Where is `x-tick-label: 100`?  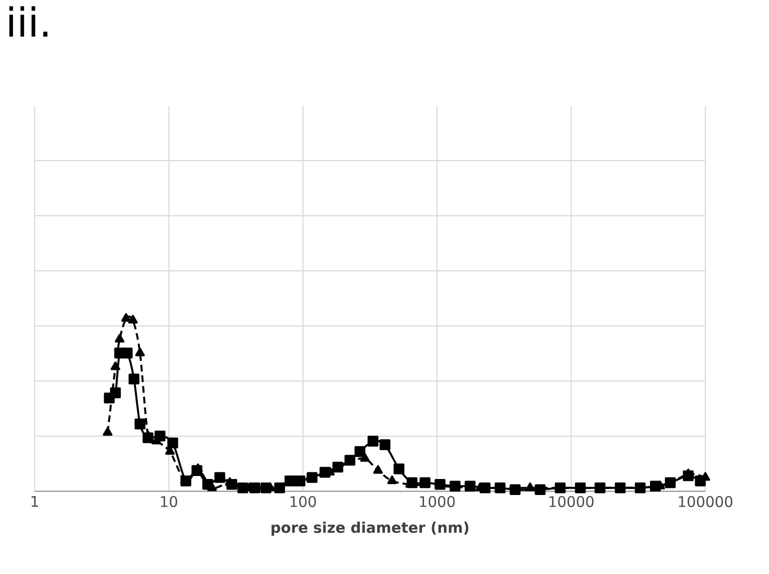
x-tick-label: 100 is located at coordinates (303, 502).